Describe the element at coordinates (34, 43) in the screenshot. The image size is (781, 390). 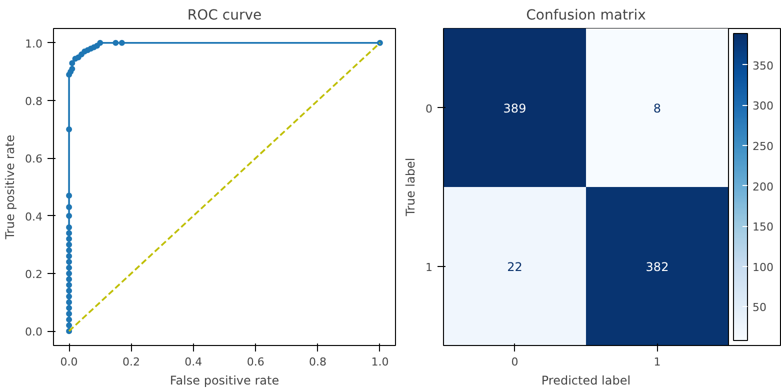
I see `y-tick-label: 1.0` at that location.